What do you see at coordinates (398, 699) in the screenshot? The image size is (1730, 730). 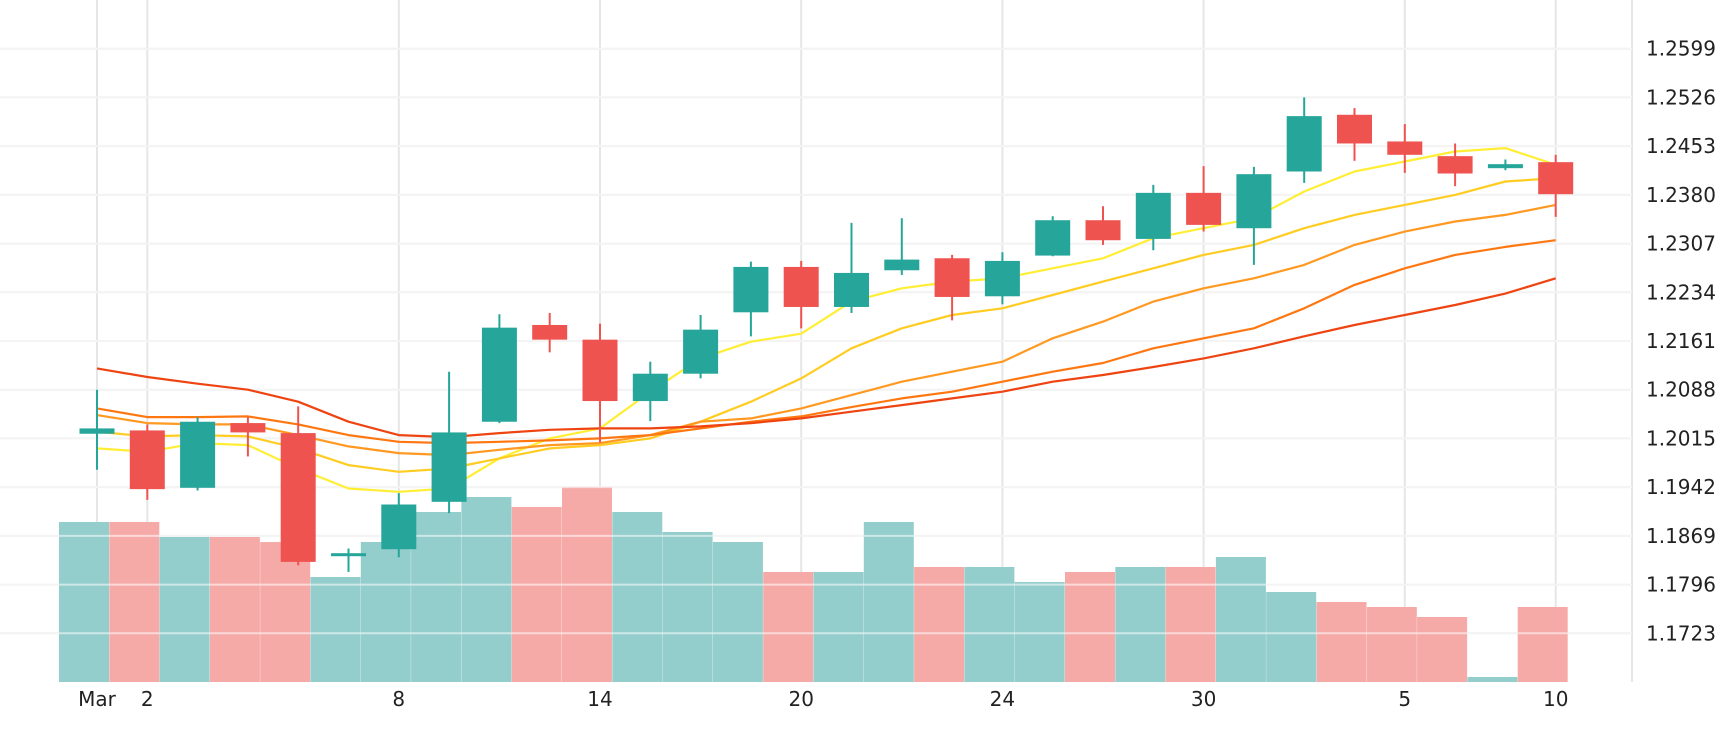 I see `x-tick-label: 8` at bounding box center [398, 699].